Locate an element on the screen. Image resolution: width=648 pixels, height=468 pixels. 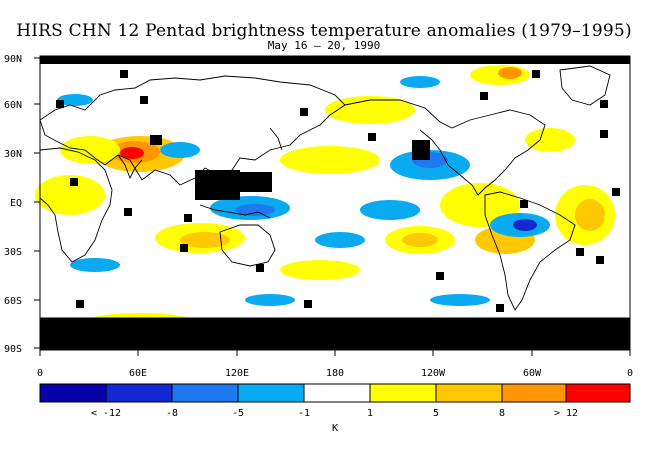
lat-label: 90S is located at coordinates (13, 349).